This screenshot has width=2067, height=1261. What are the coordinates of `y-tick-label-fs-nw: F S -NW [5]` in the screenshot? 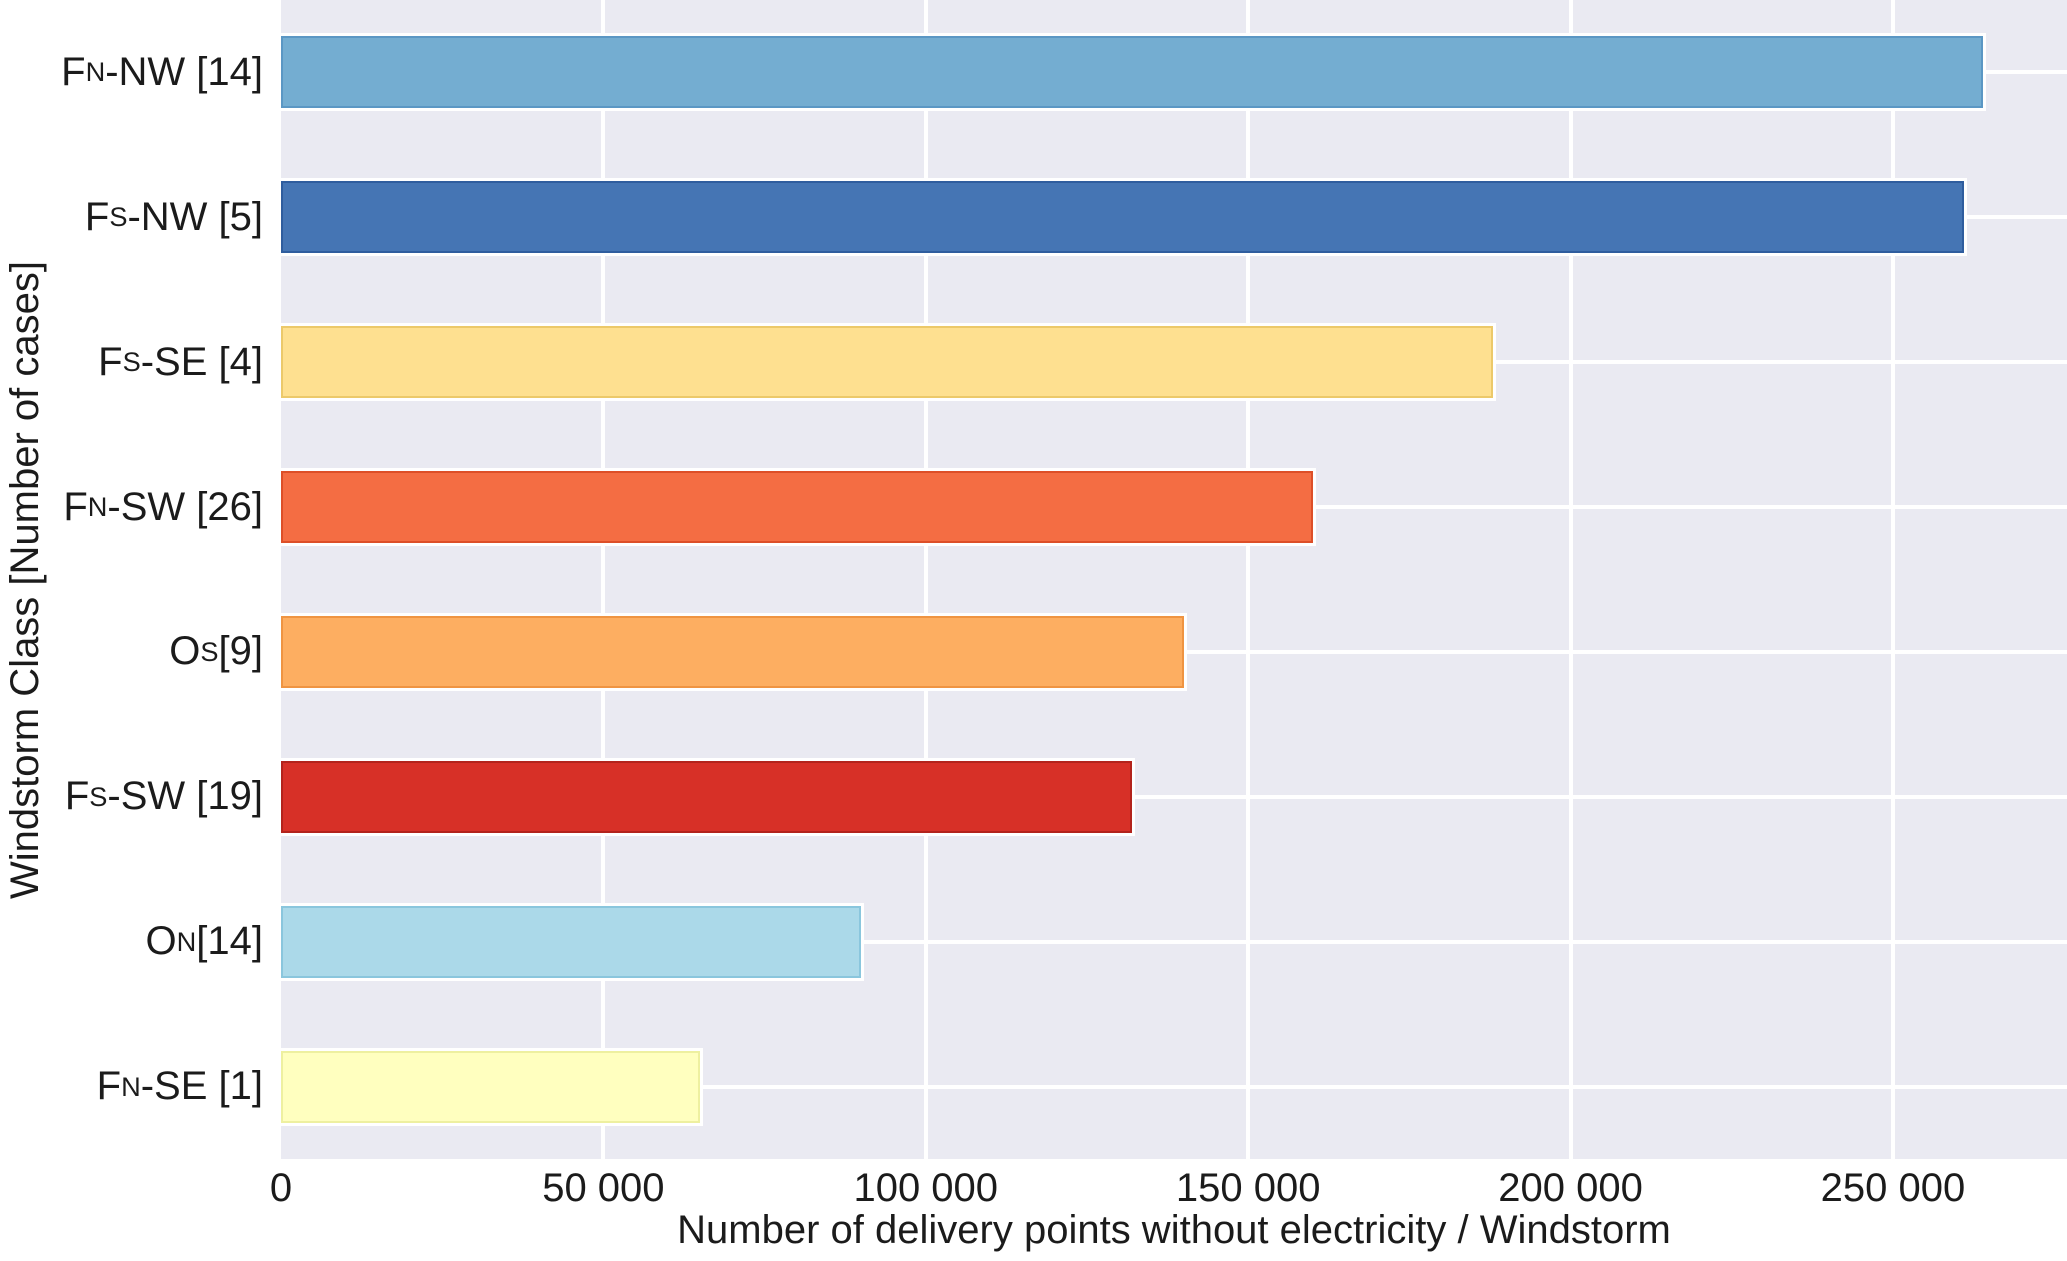 It's located at (131, 217).